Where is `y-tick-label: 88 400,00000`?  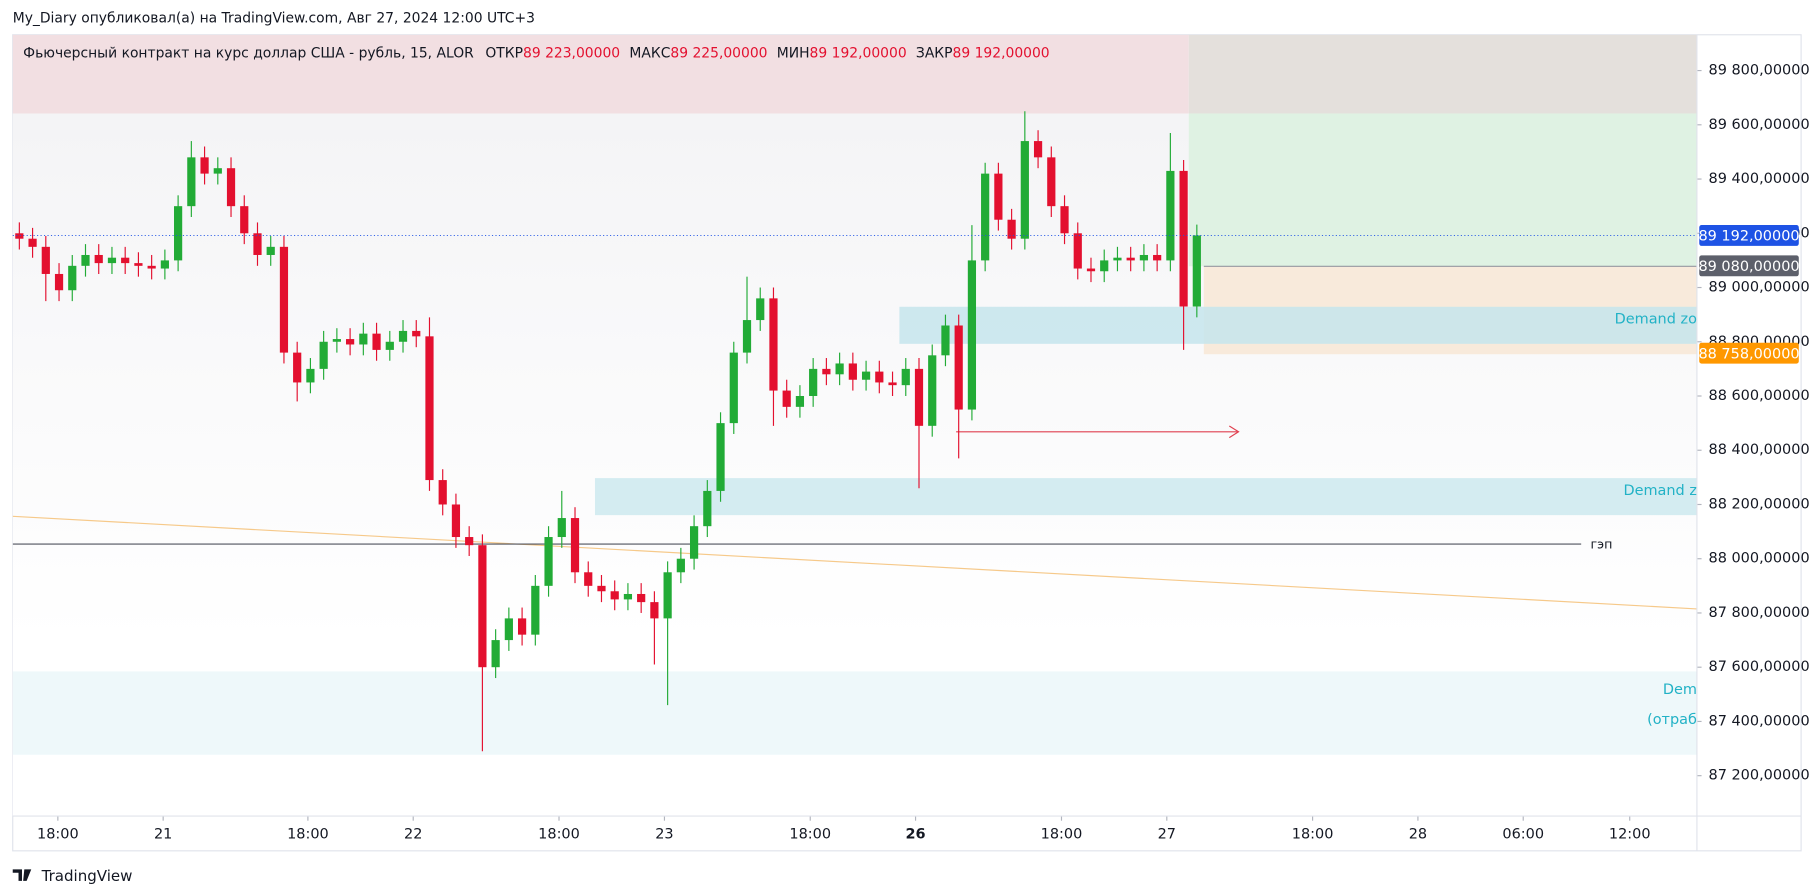 y-tick-label: 88 400,00000 is located at coordinates (1759, 450).